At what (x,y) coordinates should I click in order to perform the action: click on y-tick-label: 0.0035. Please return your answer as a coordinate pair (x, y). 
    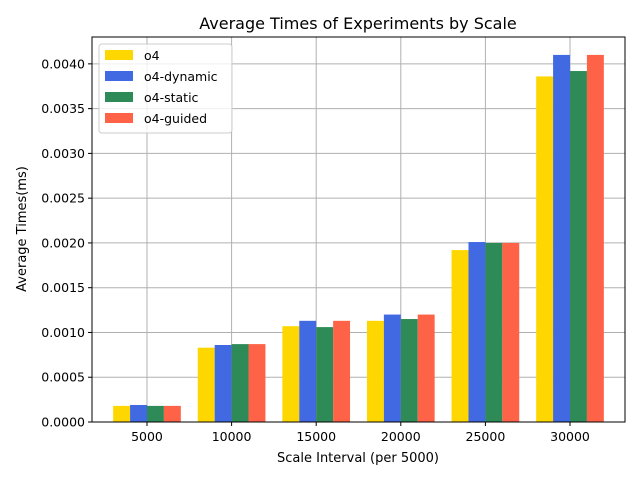
    Looking at the image, I should click on (63, 108).